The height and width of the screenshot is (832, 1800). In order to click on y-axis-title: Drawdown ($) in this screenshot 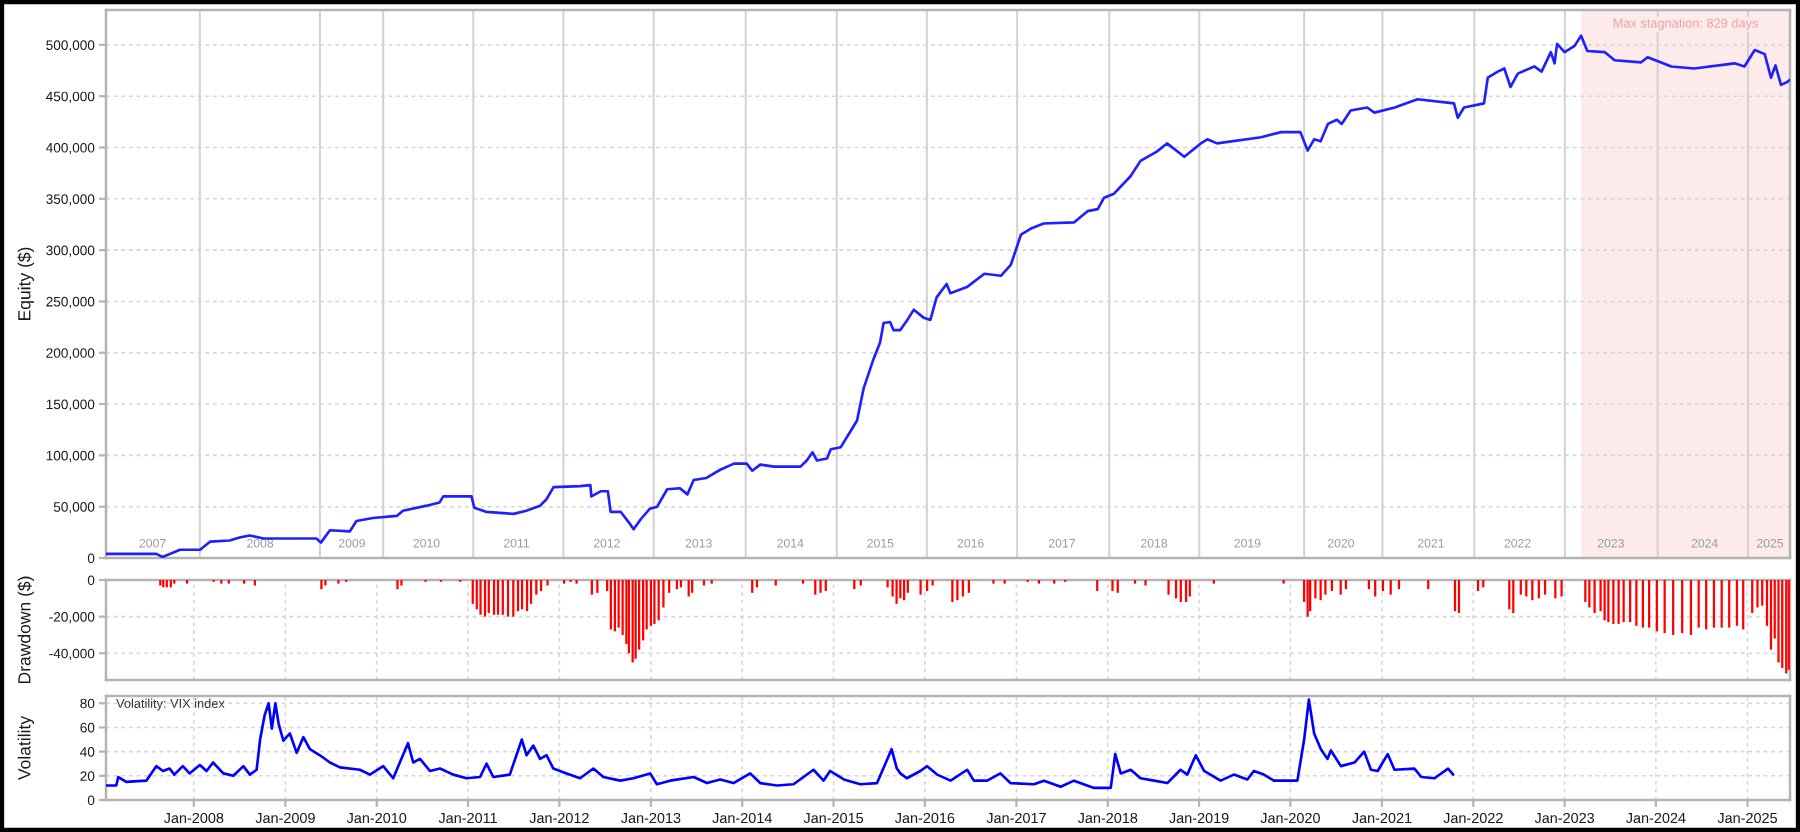, I will do `click(25, 630)`.